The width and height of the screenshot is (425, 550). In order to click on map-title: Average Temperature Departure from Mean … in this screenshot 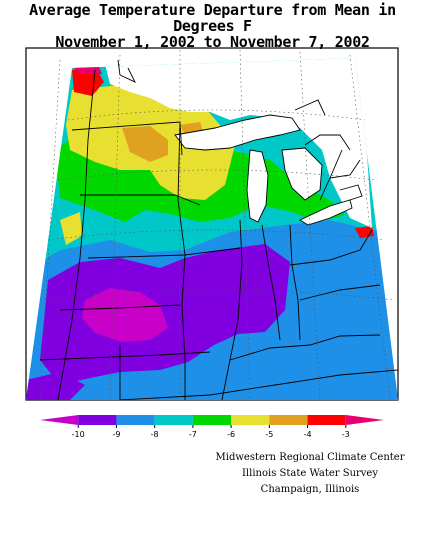, I will do `click(212, 26)`.